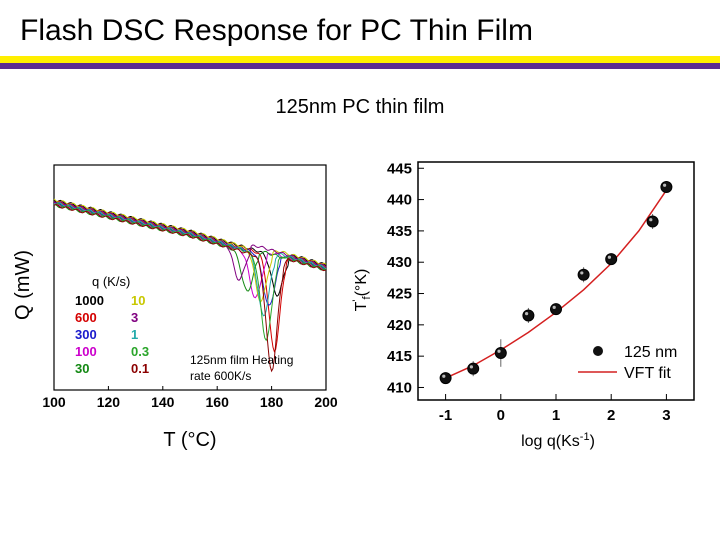 Image resolution: width=720 pixels, height=540 pixels. What do you see at coordinates (550, 441) in the screenshot?
I see `tf-x-label-main: log q(Ks` at bounding box center [550, 441].